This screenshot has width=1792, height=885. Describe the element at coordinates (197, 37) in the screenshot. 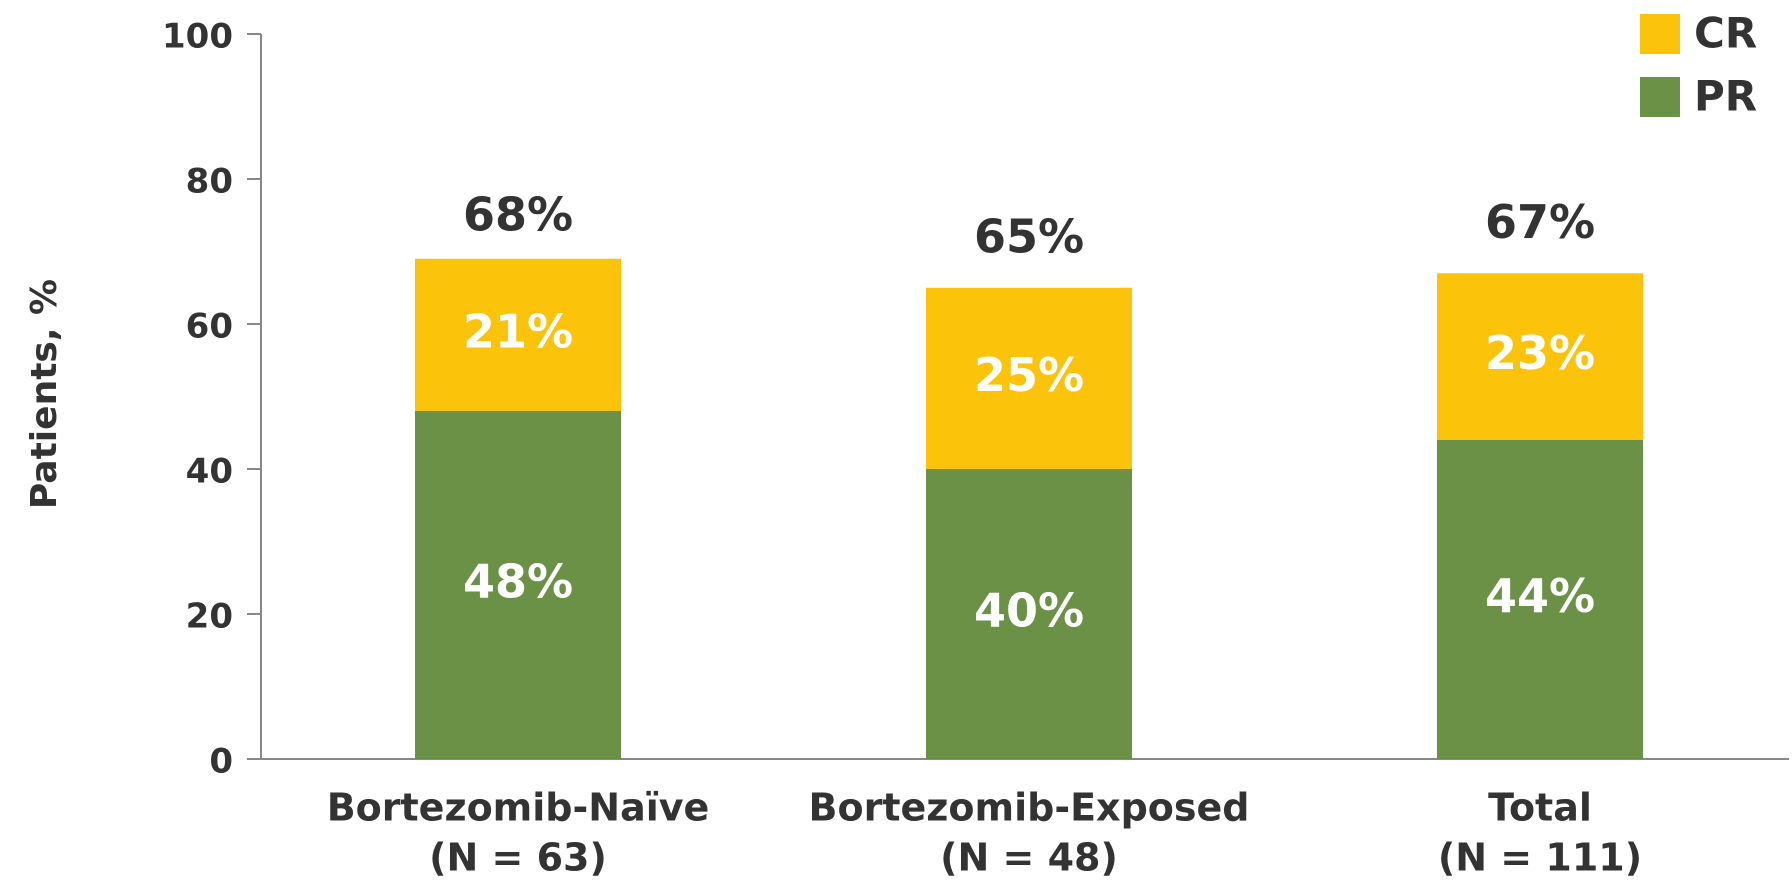

I see `y-tick-label: 100` at that location.